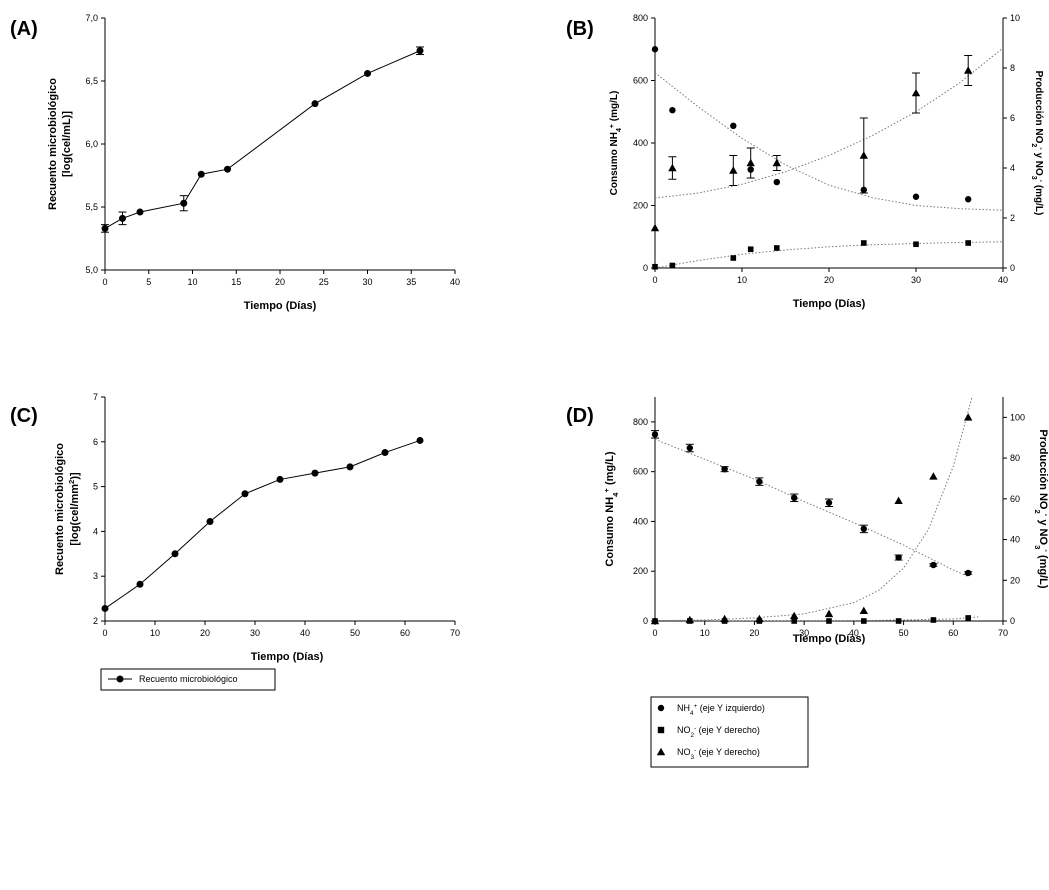 The image size is (1049, 890). What do you see at coordinates (324, 282) in the screenshot?
I see `x-tick-label-a: 25` at bounding box center [324, 282].